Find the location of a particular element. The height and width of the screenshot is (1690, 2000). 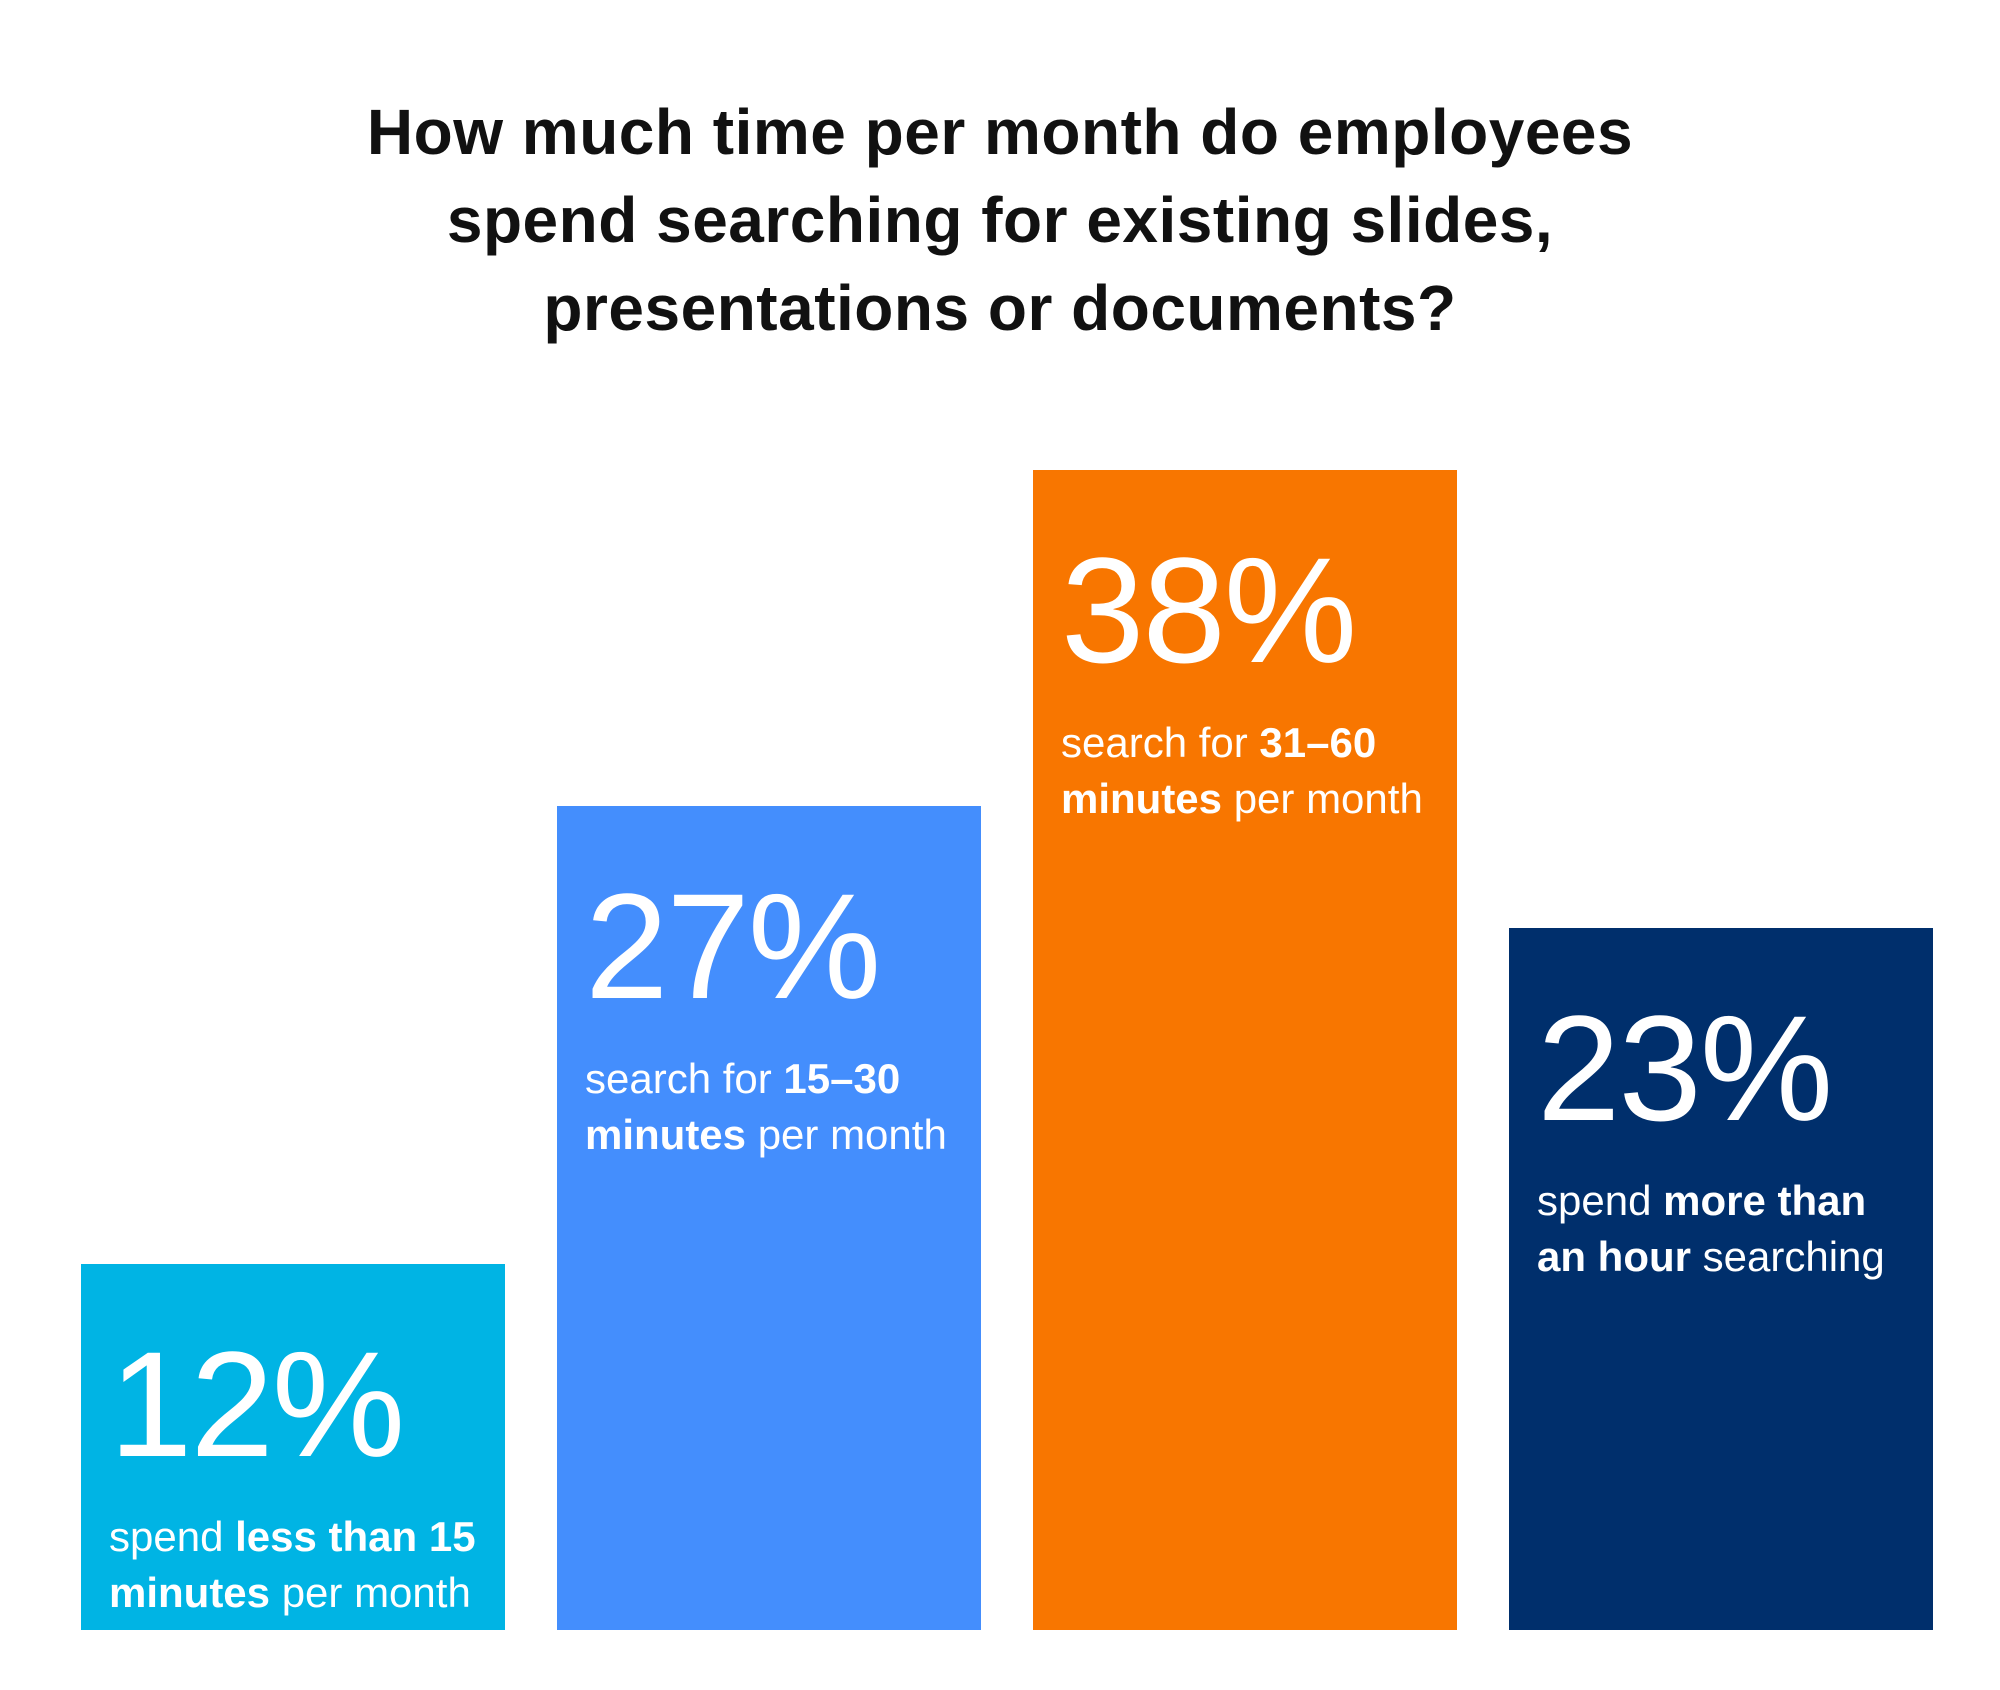

bar-caption: search for 15–30 minutes per month is located at coordinates (775, 1107).